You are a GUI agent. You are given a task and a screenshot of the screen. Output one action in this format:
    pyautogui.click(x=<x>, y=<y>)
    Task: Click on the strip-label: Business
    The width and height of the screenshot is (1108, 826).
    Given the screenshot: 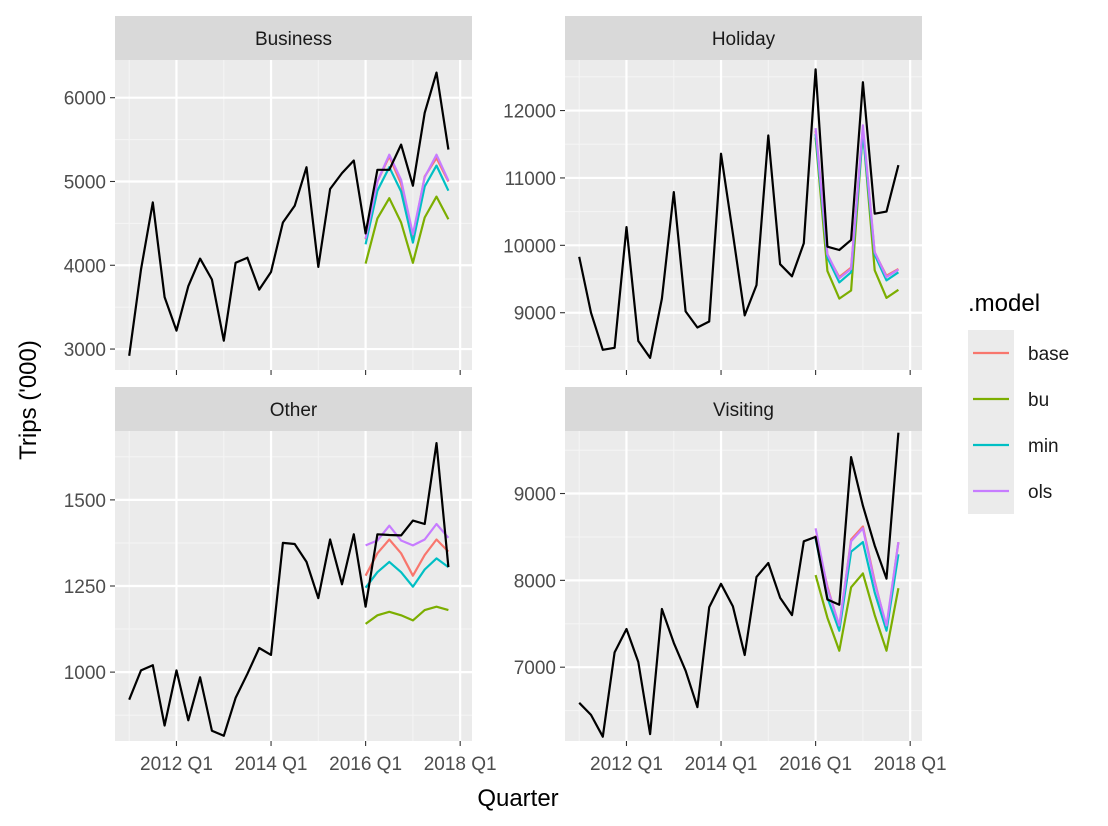 What is the action you would take?
    pyautogui.click(x=293, y=39)
    